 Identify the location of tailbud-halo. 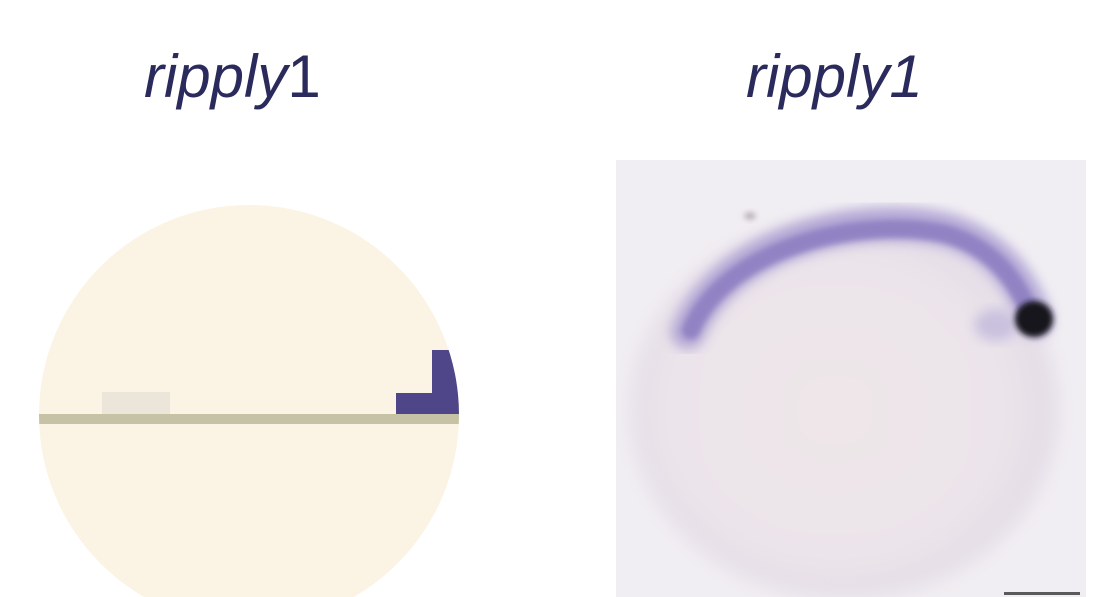
(996, 325).